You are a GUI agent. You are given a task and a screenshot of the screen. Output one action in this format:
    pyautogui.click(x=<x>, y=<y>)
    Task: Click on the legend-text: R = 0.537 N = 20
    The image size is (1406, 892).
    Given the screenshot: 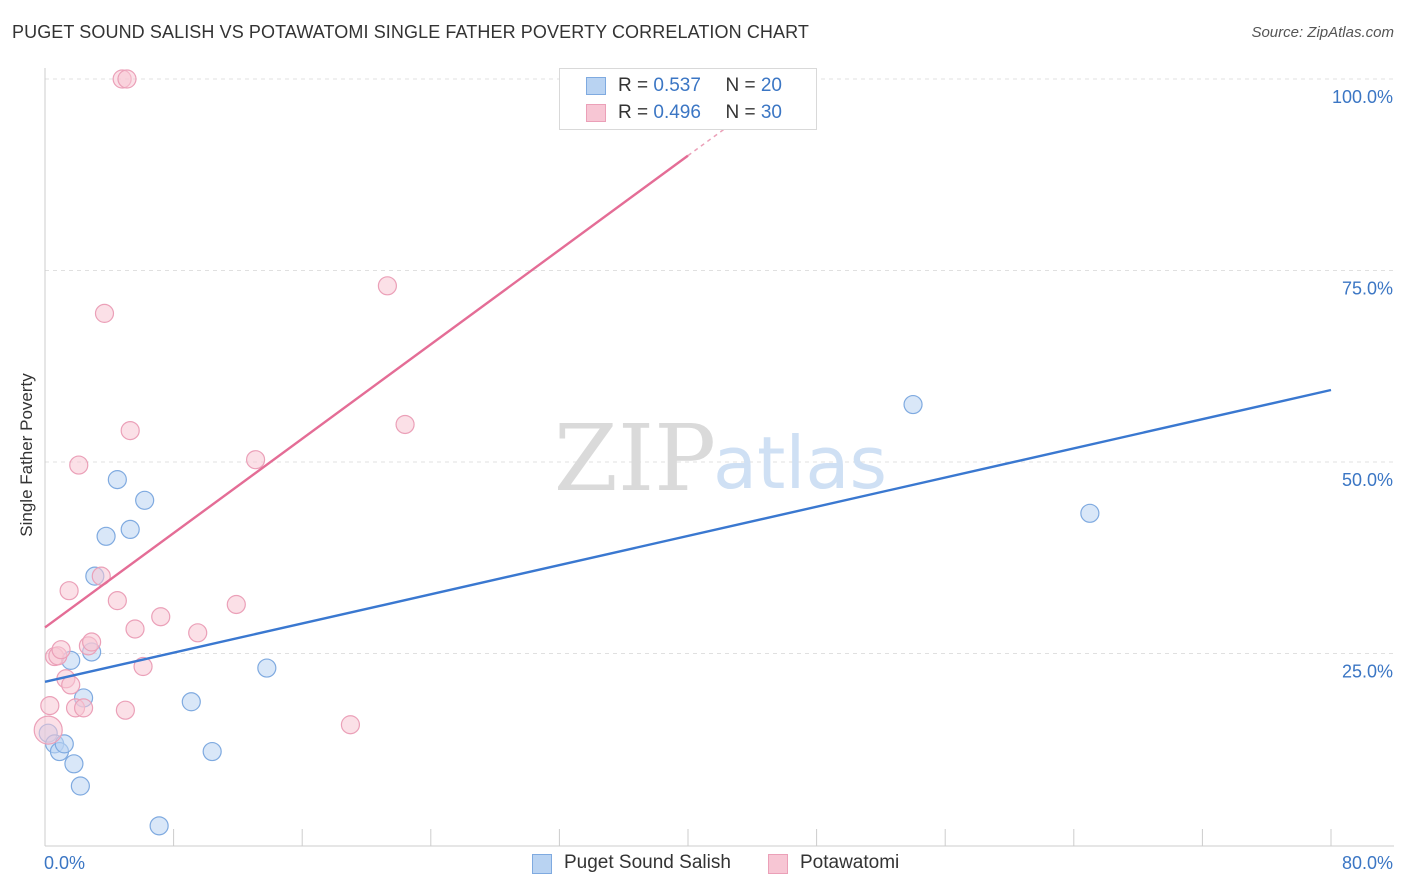 What is the action you would take?
    pyautogui.click(x=700, y=86)
    